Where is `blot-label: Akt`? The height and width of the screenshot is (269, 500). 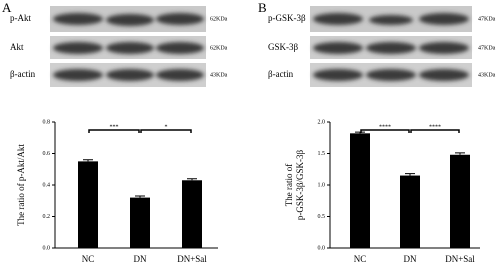
blot-label: Akt is located at coordinates (17, 47).